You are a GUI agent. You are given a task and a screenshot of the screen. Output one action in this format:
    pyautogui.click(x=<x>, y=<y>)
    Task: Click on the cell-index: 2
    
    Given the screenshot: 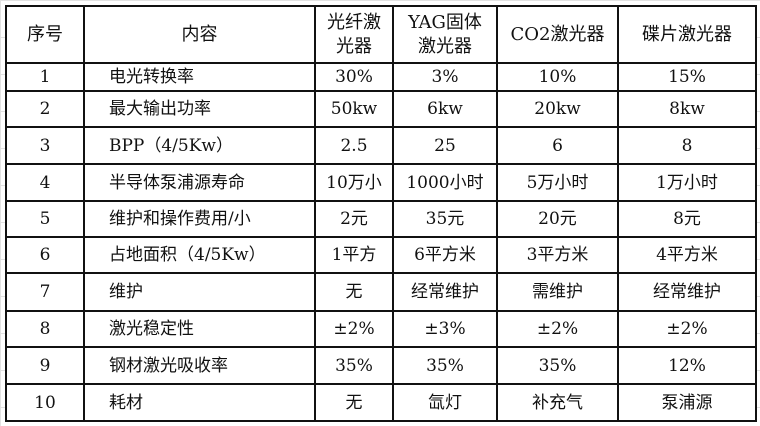 What is the action you would take?
    pyautogui.click(x=45, y=109)
    